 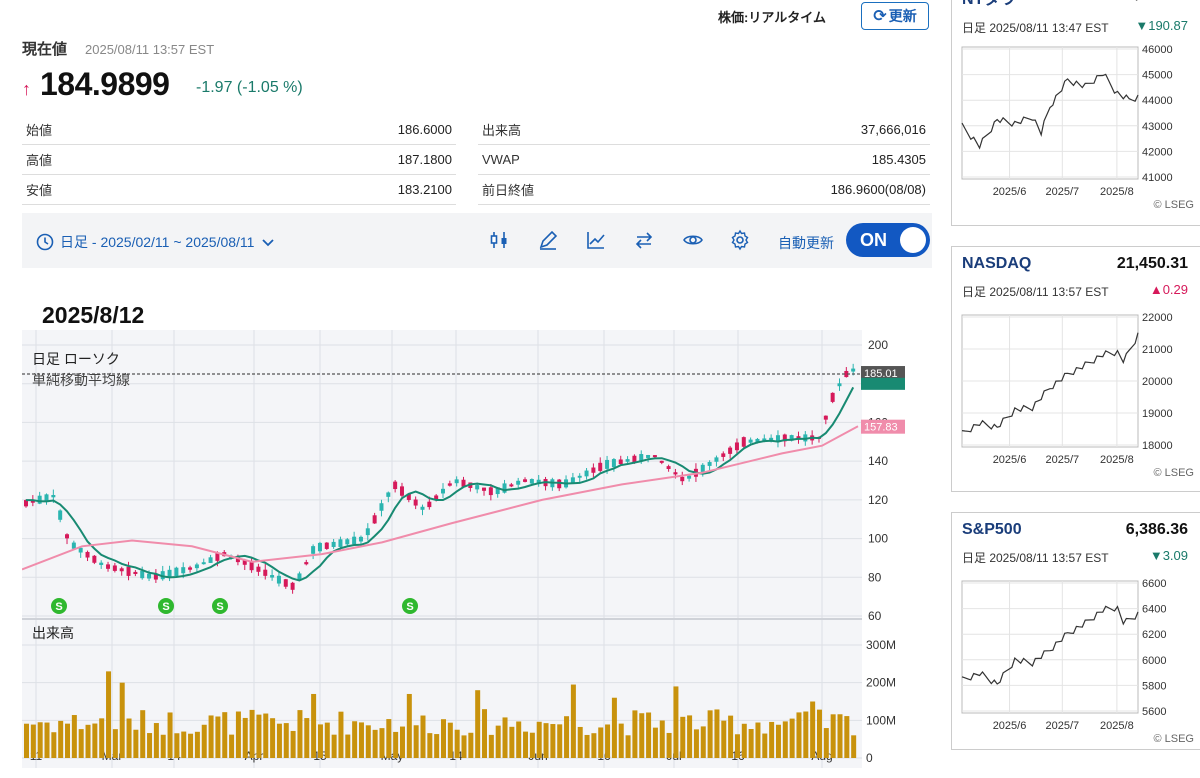 What do you see at coordinates (704, 130) in the screenshot?
I see `stat-row: 出来高 37,666,016` at bounding box center [704, 130].